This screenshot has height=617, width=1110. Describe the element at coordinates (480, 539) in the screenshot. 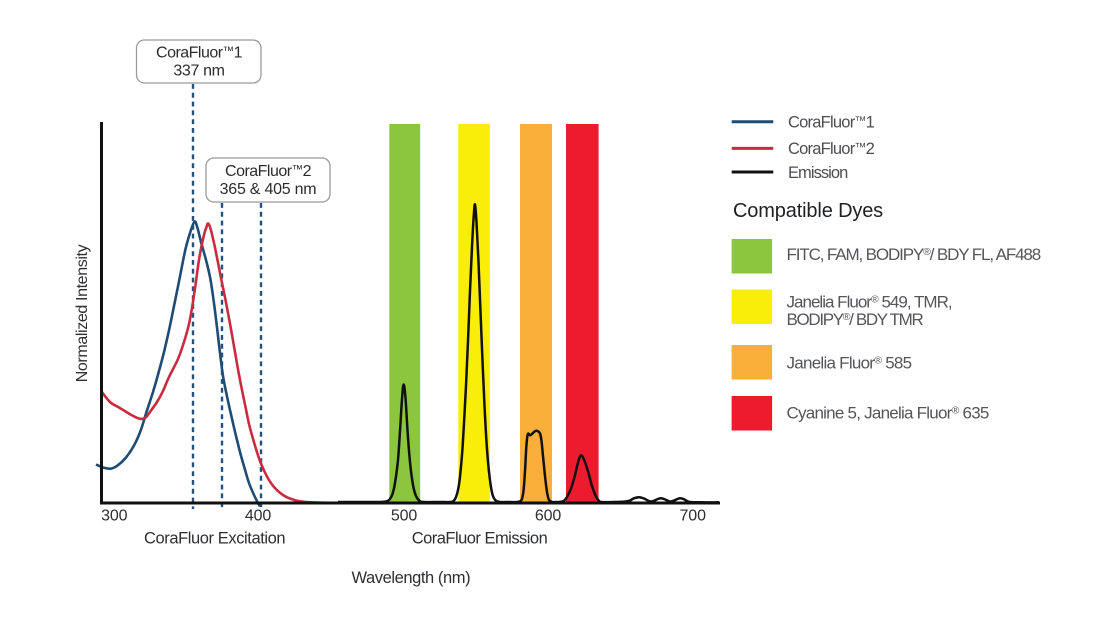

I see `svg-text: CoraFluor Emission` at that location.